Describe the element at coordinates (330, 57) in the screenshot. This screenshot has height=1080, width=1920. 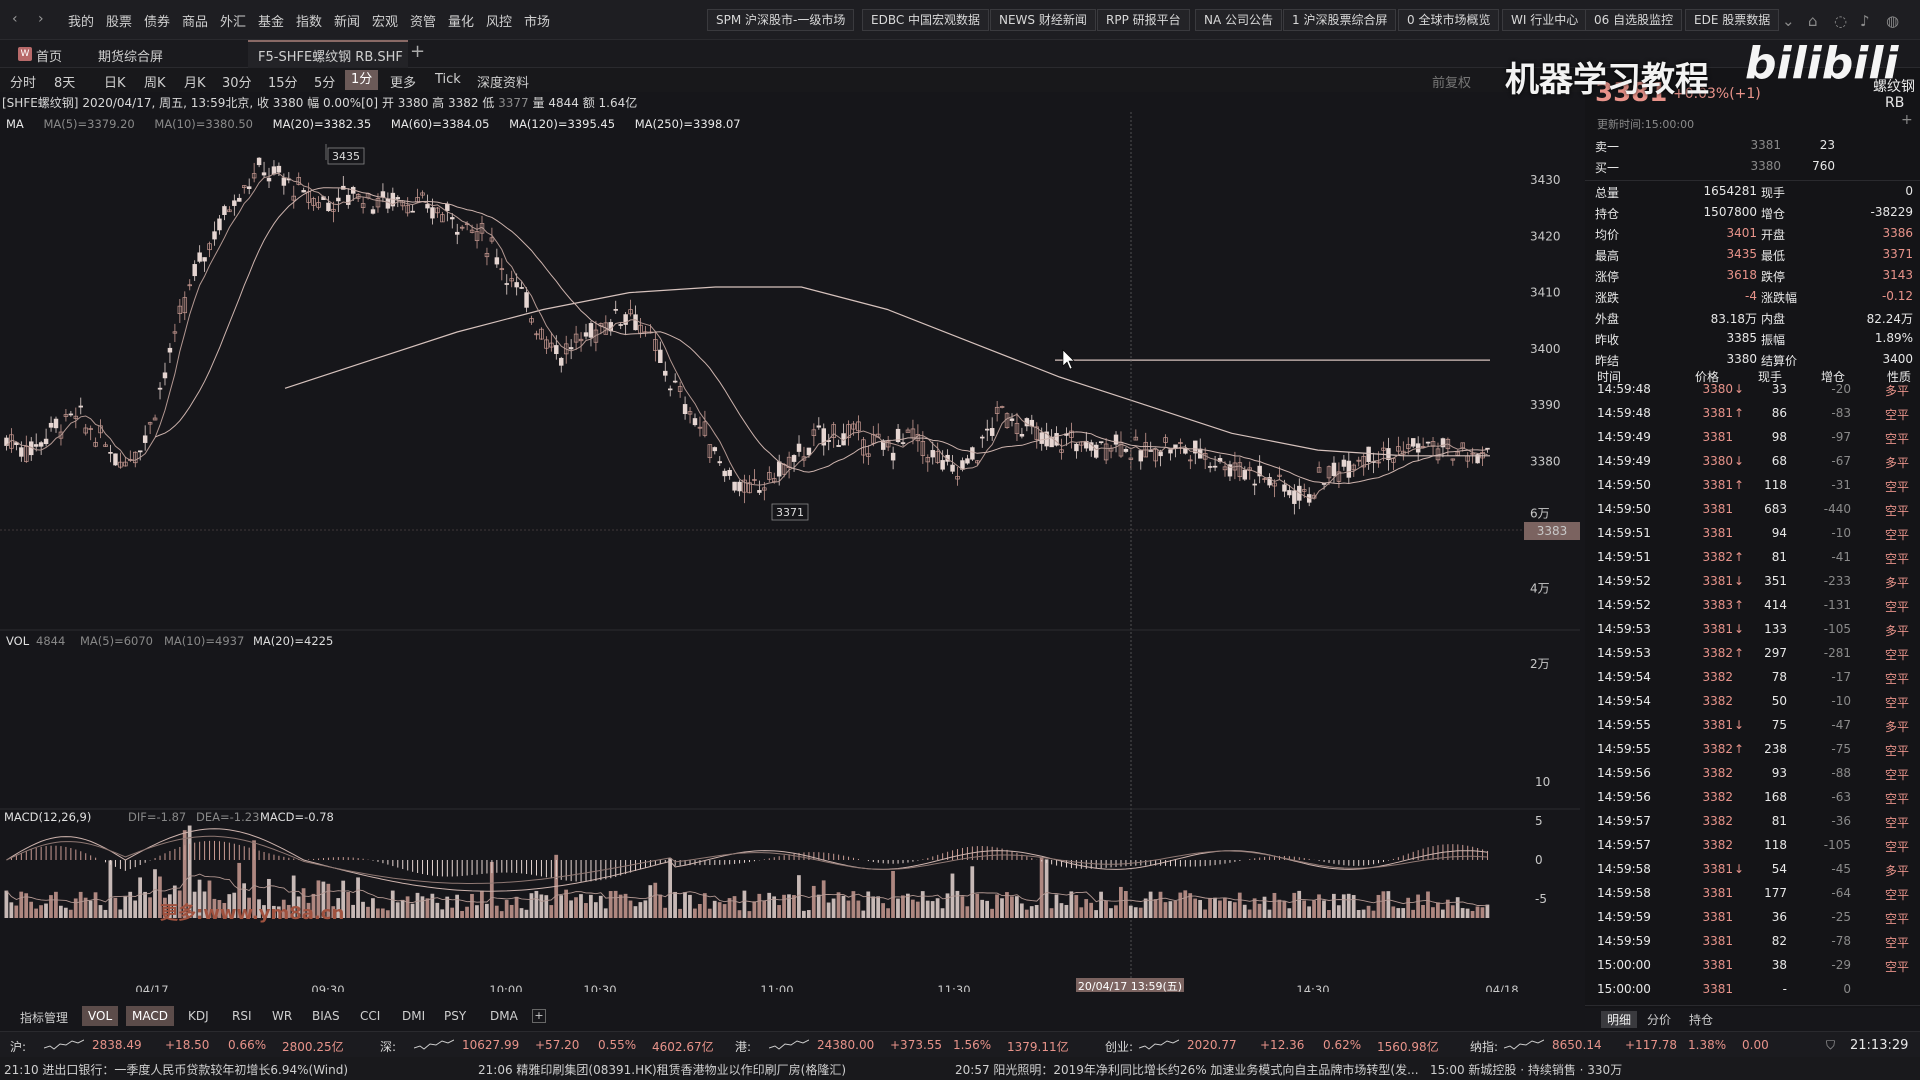
I see `tab-rb-shf: F5-SHFE螺纹钢 RB.SHF` at that location.